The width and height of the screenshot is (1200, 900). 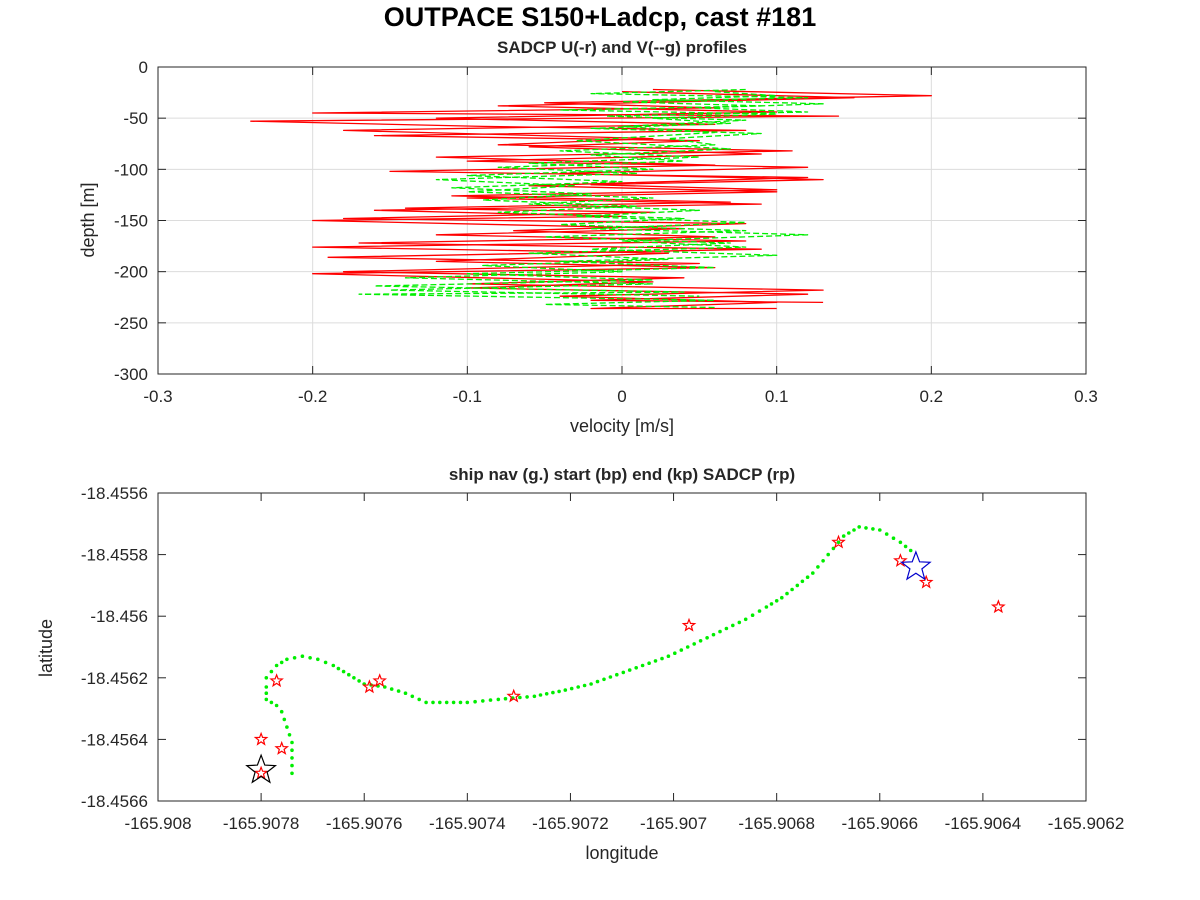 What do you see at coordinates (131, 272) in the screenshot?
I see `profile-y-tick-label: -200` at bounding box center [131, 272].